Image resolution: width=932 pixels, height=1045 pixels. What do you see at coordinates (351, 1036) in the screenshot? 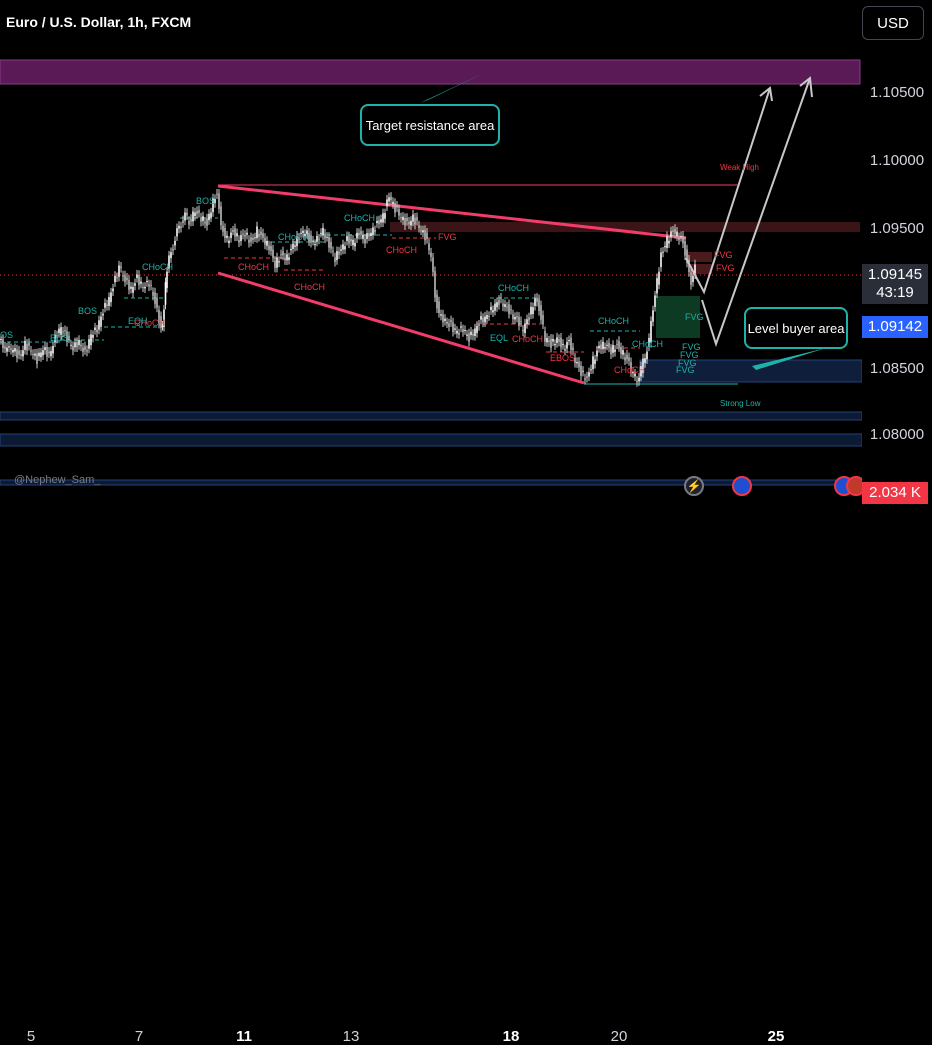
I see `time-tick-13: 13` at bounding box center [351, 1036].